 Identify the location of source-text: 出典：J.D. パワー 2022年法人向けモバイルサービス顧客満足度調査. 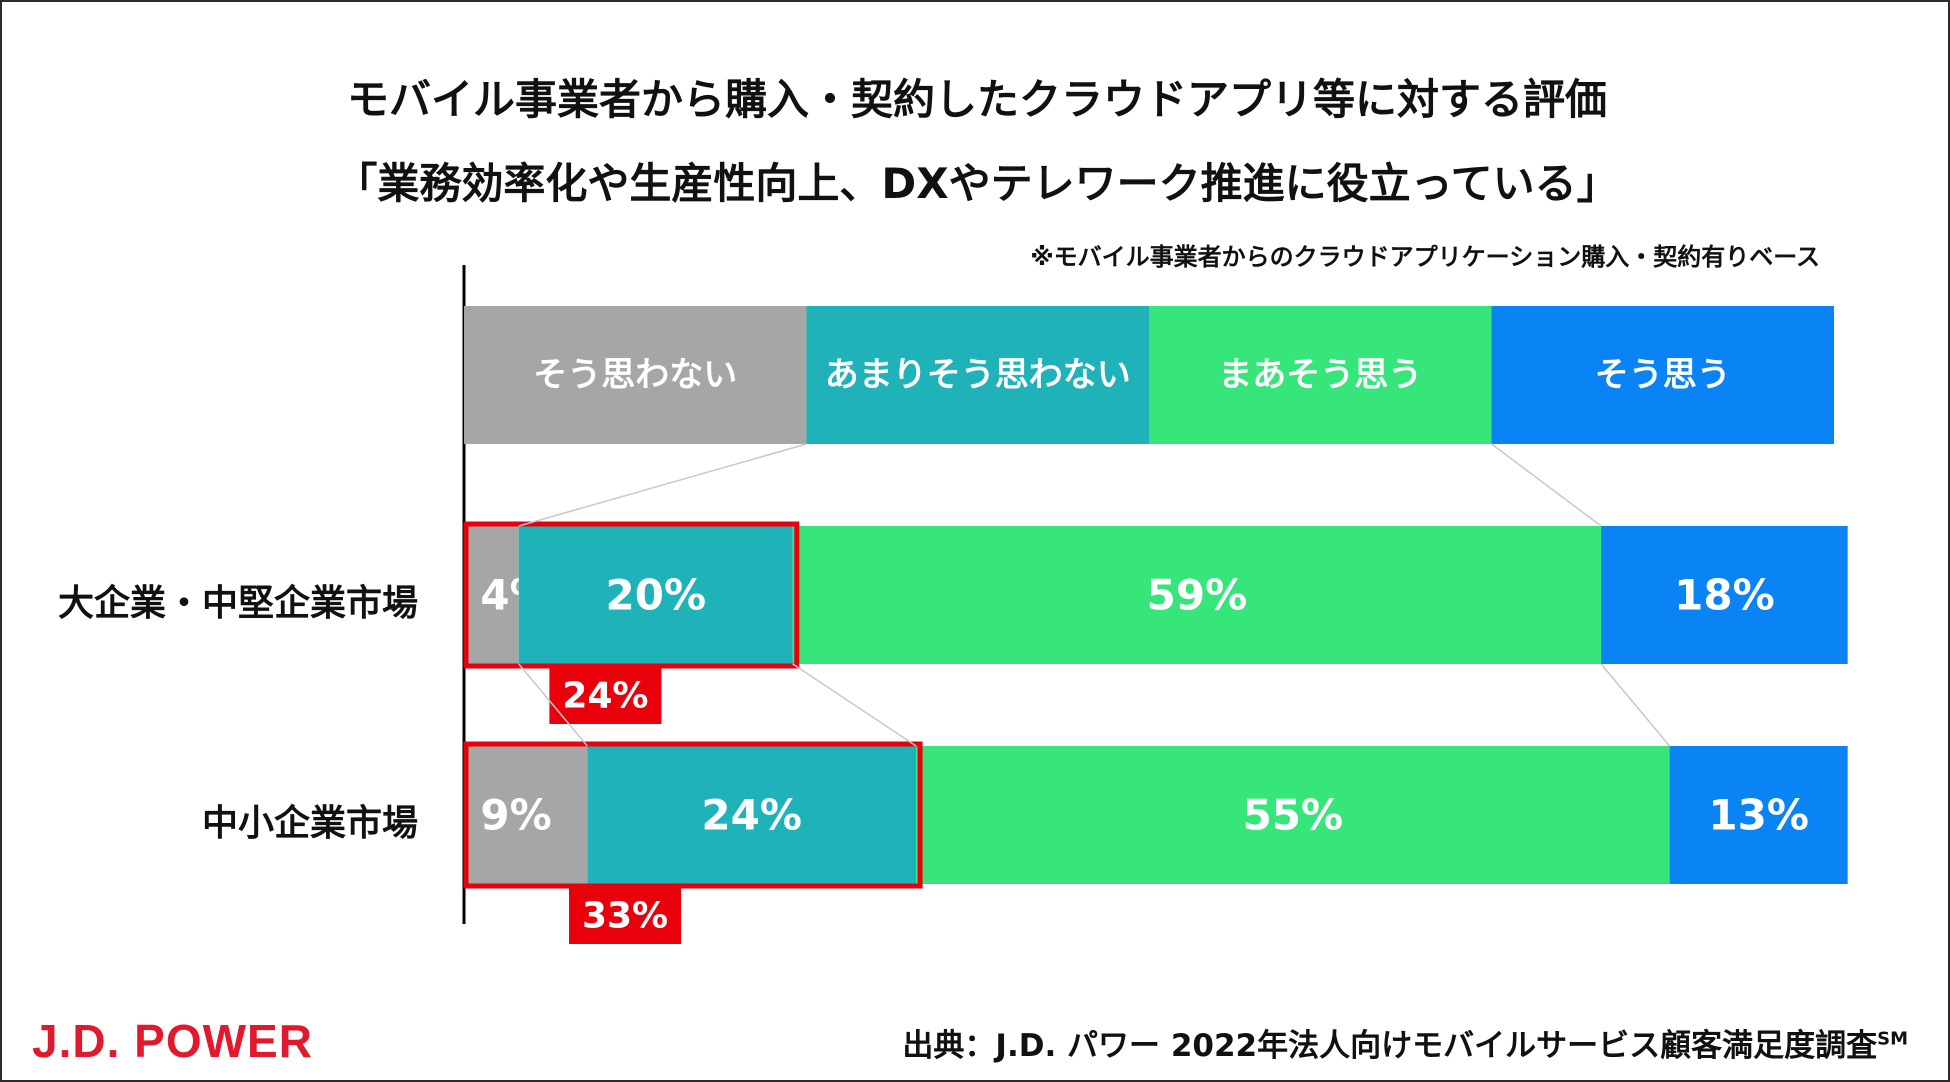
(1390, 1046).